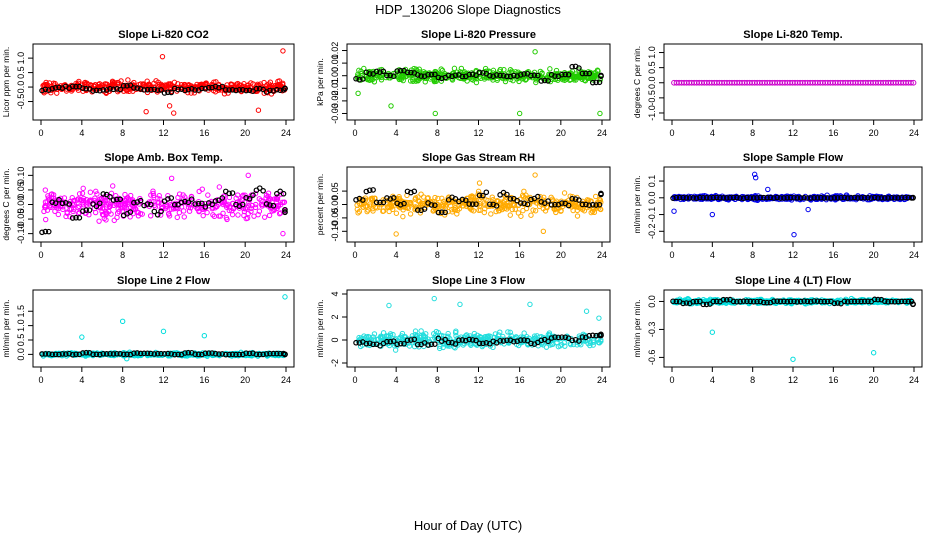 The width and height of the screenshot is (936, 540). I want to click on y-tick-label: -0.5, so click(652, 98).